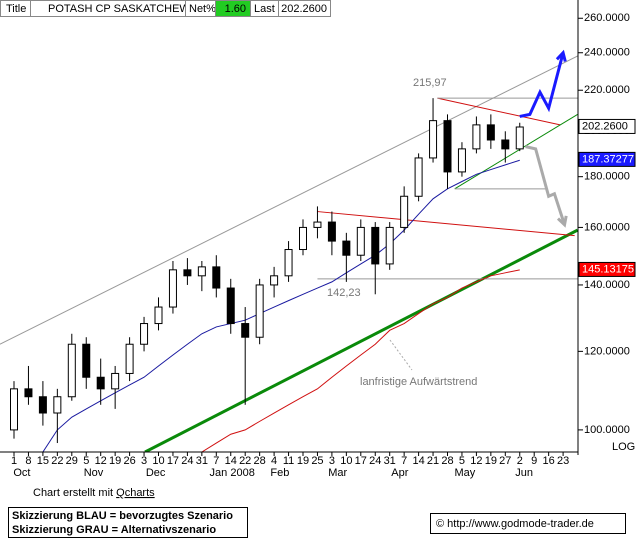 This screenshot has width=636, height=556. Describe the element at coordinates (607, 53) in the screenshot. I see `y-tick-label: 240.0000` at that location.